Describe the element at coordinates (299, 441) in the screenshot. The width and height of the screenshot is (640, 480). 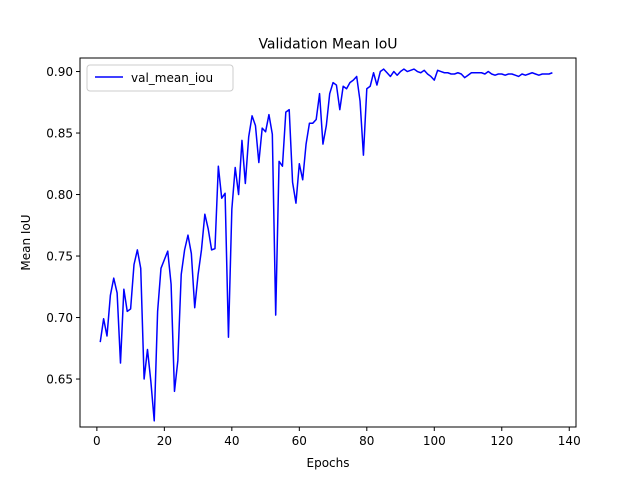
I see `x-tick-label: 60` at that location.